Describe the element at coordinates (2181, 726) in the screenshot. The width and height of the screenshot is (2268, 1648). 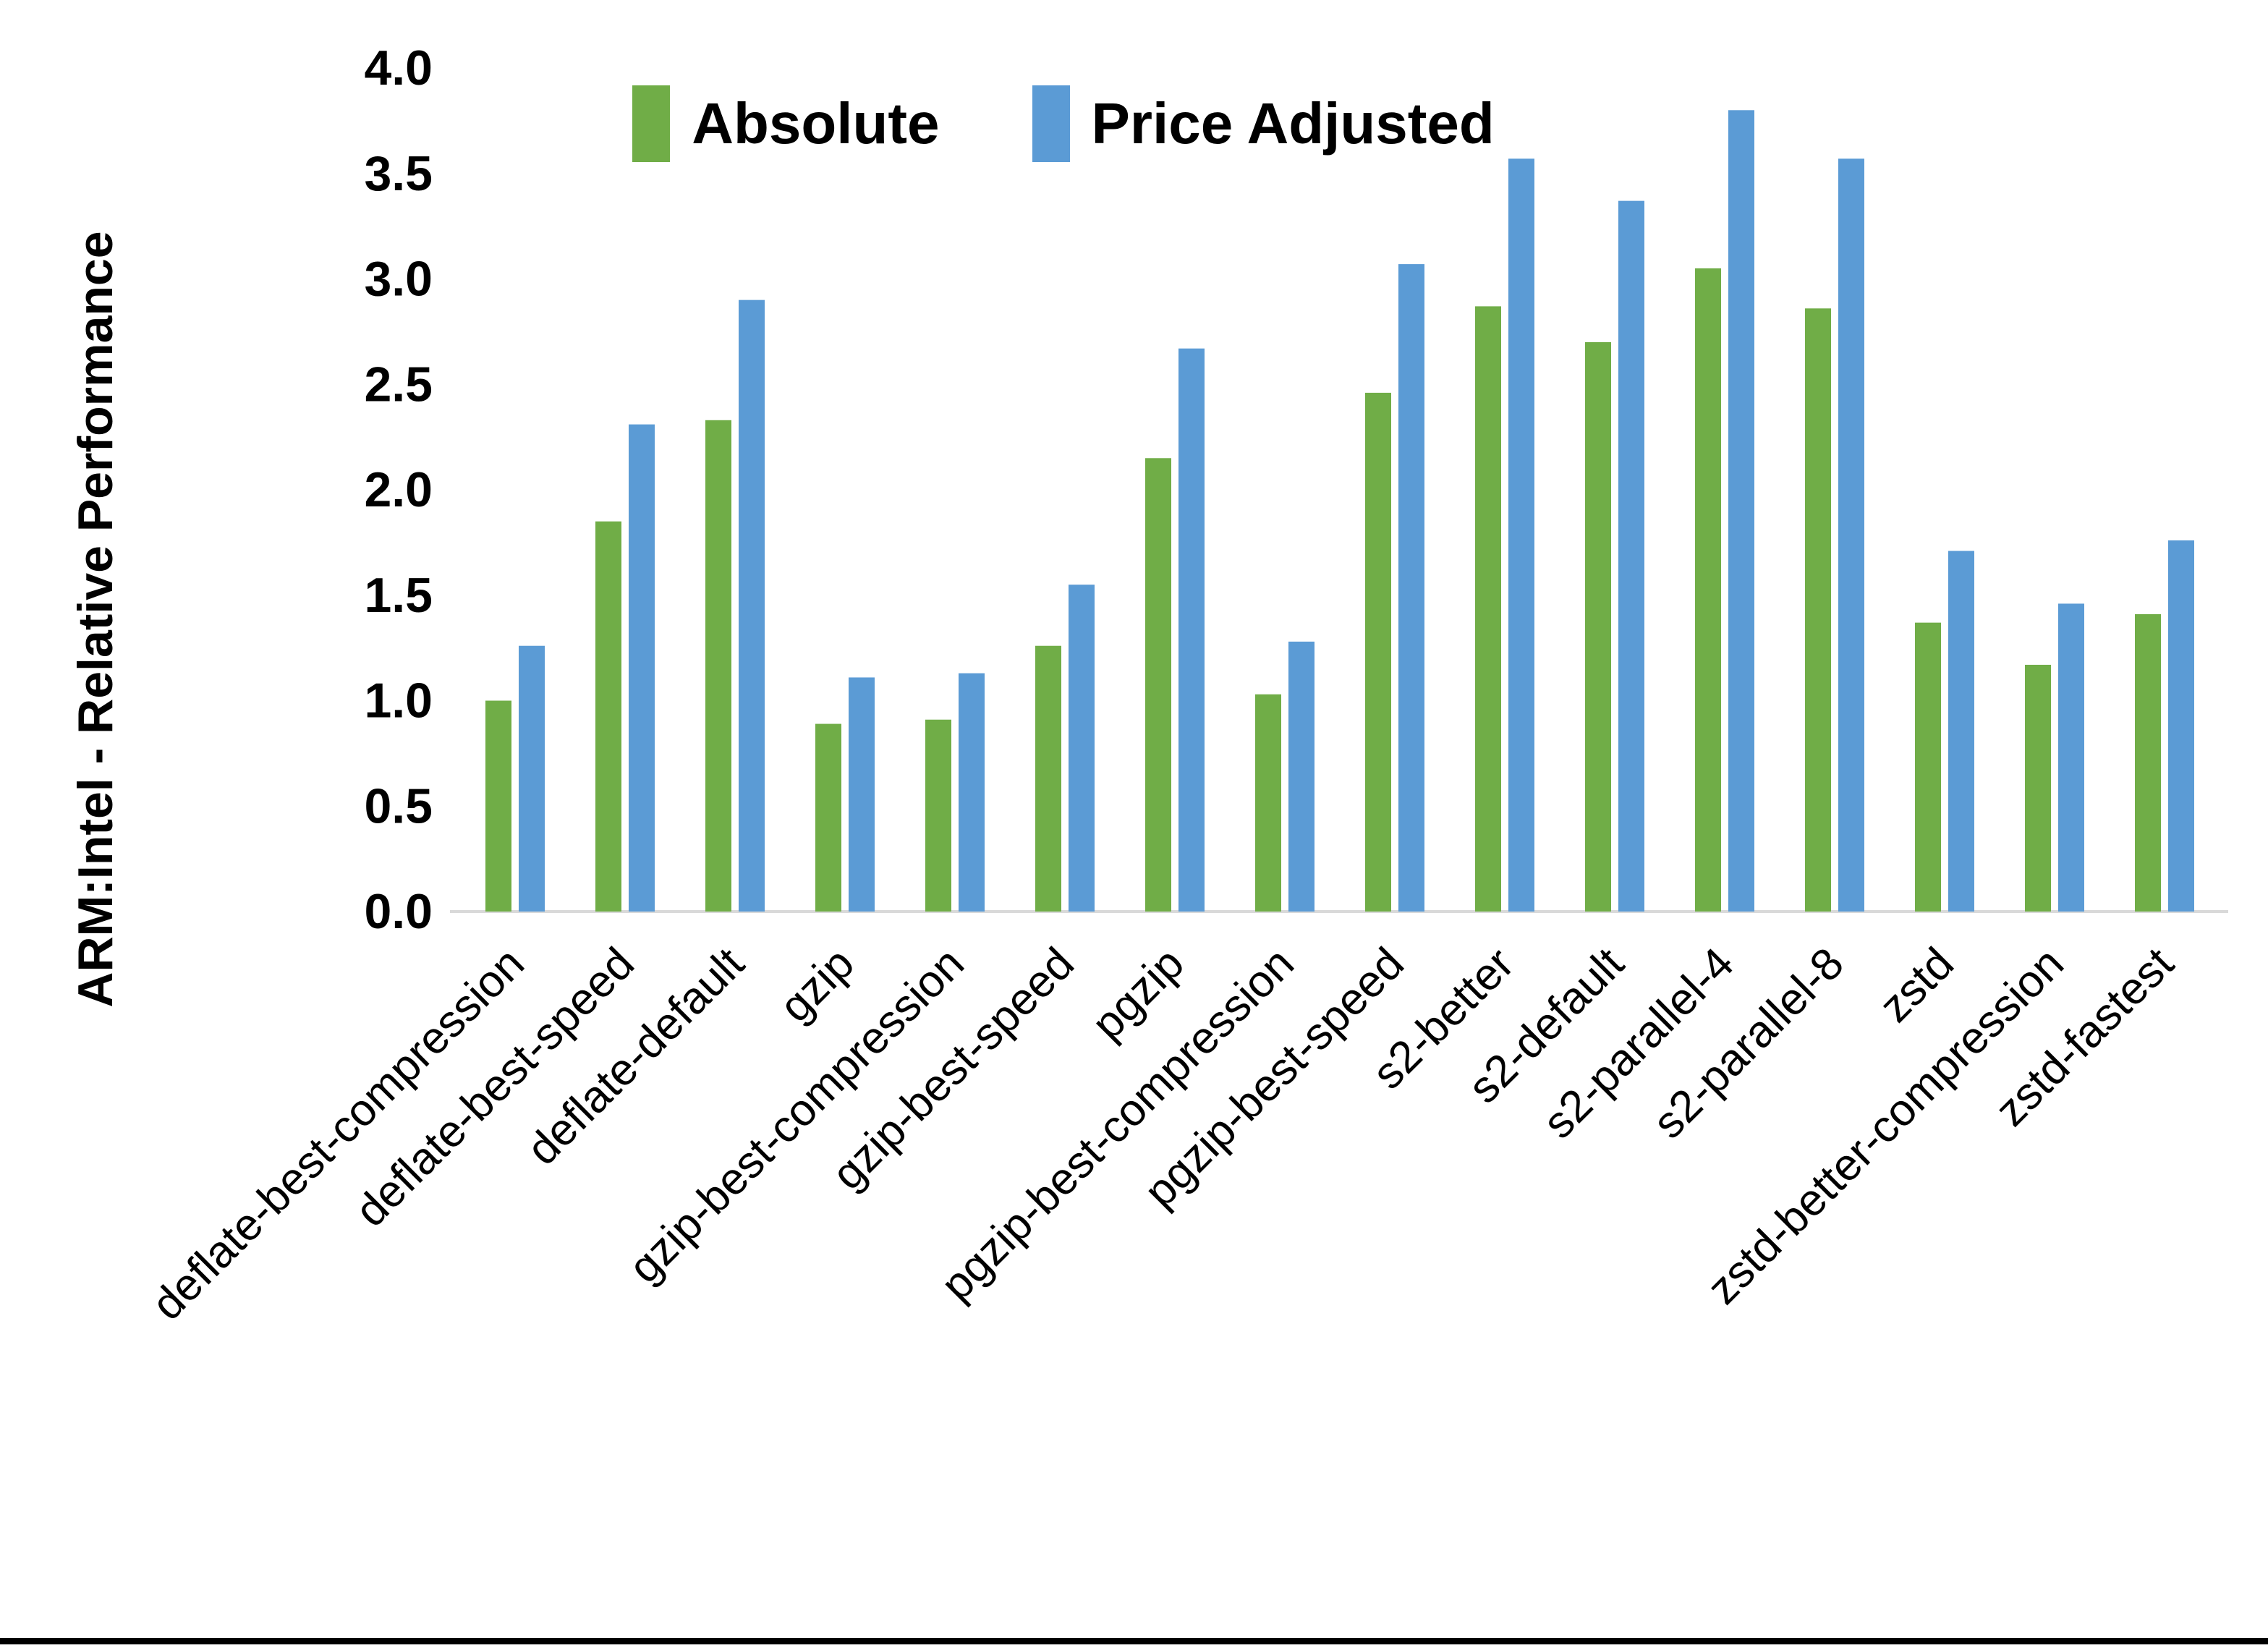
I see `bar-price-adjusted-zstd-fastest` at that location.